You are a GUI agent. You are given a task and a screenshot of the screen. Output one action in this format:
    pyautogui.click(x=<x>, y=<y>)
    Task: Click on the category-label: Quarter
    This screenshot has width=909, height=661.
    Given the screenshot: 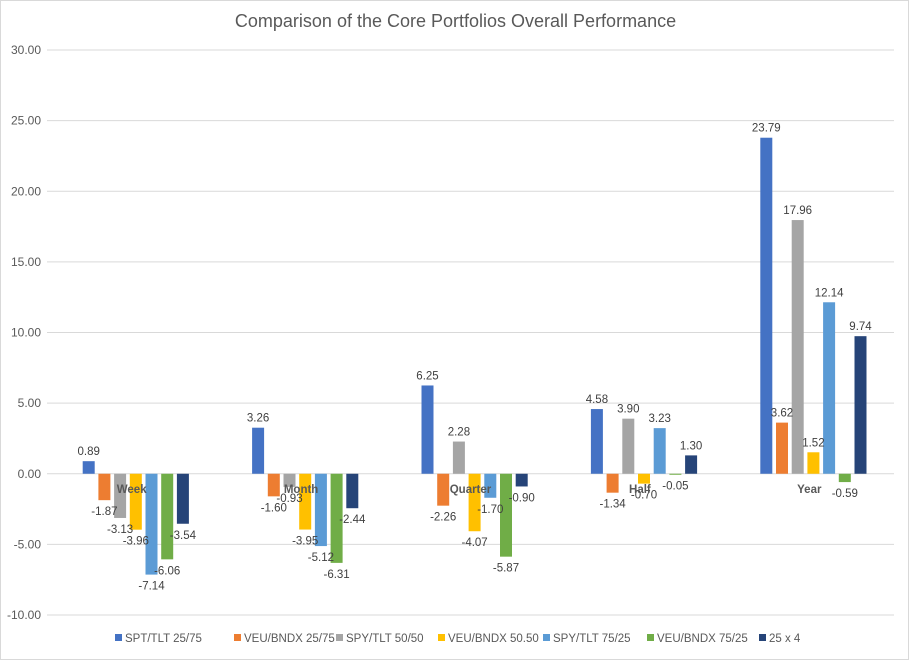 What is the action you would take?
    pyautogui.click(x=471, y=490)
    